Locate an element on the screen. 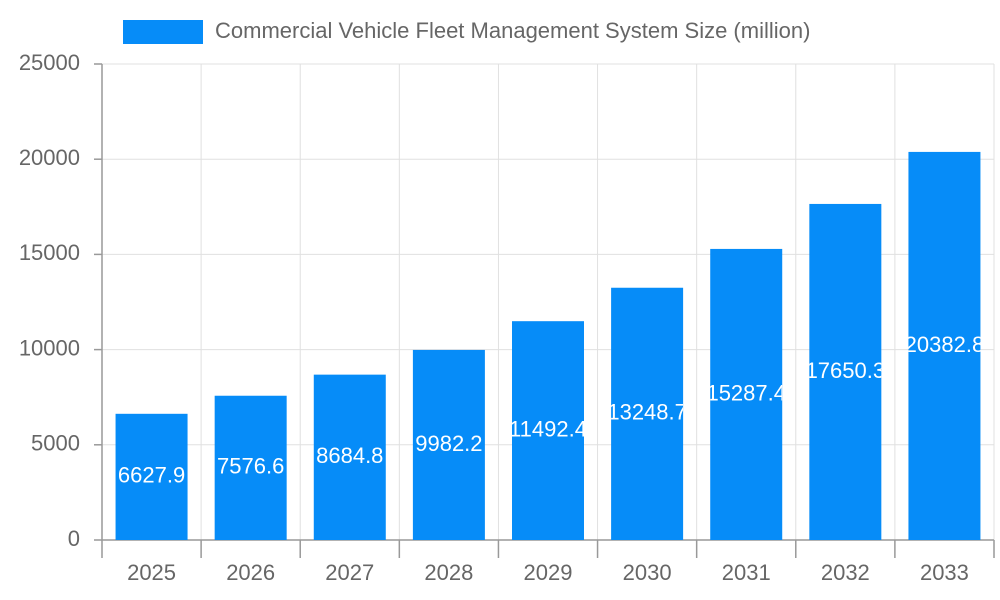  data-label: 13248.7 is located at coordinates (647, 412).